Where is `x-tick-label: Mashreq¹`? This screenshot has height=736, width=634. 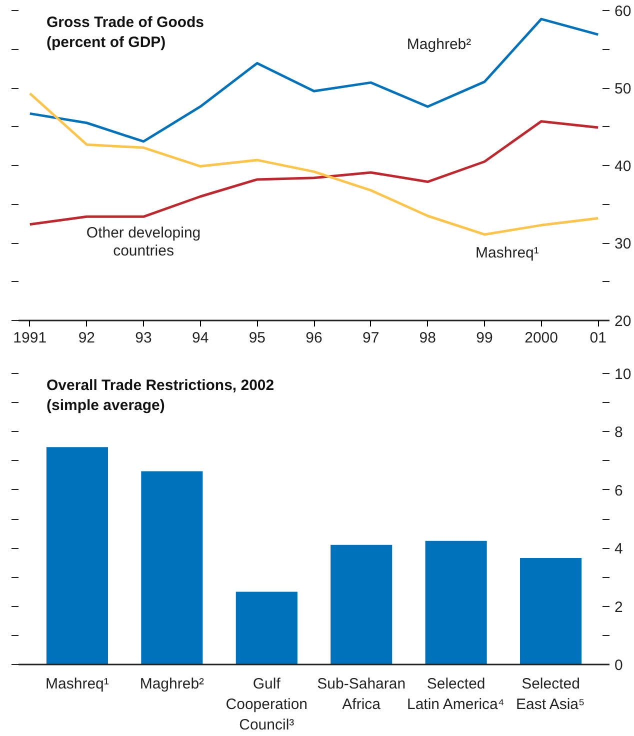
x-tick-label: Mashreq¹ is located at coordinates (77, 684).